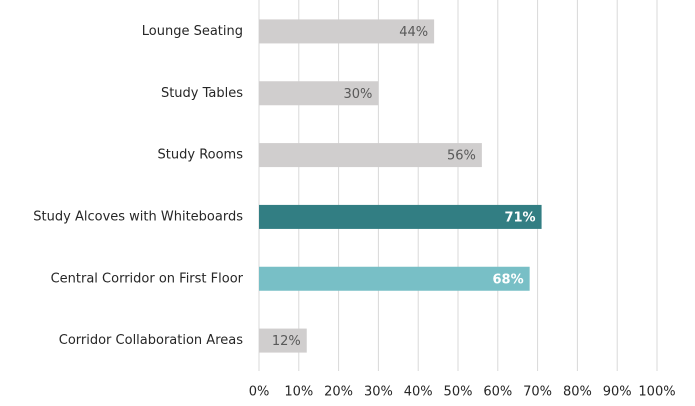  I want to click on x-tick-label: 80%, so click(577, 392).